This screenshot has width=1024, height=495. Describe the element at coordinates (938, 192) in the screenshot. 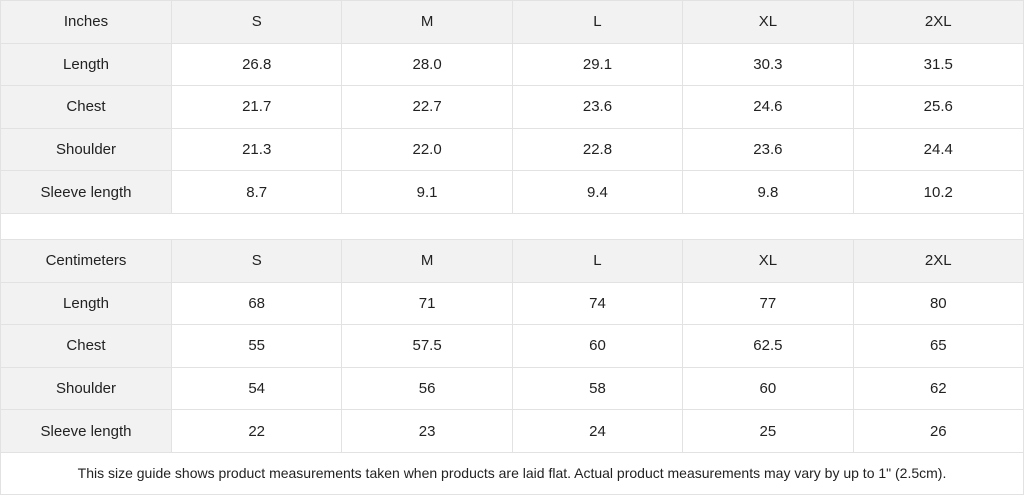

I see `measurement-cell: 10.2` at that location.